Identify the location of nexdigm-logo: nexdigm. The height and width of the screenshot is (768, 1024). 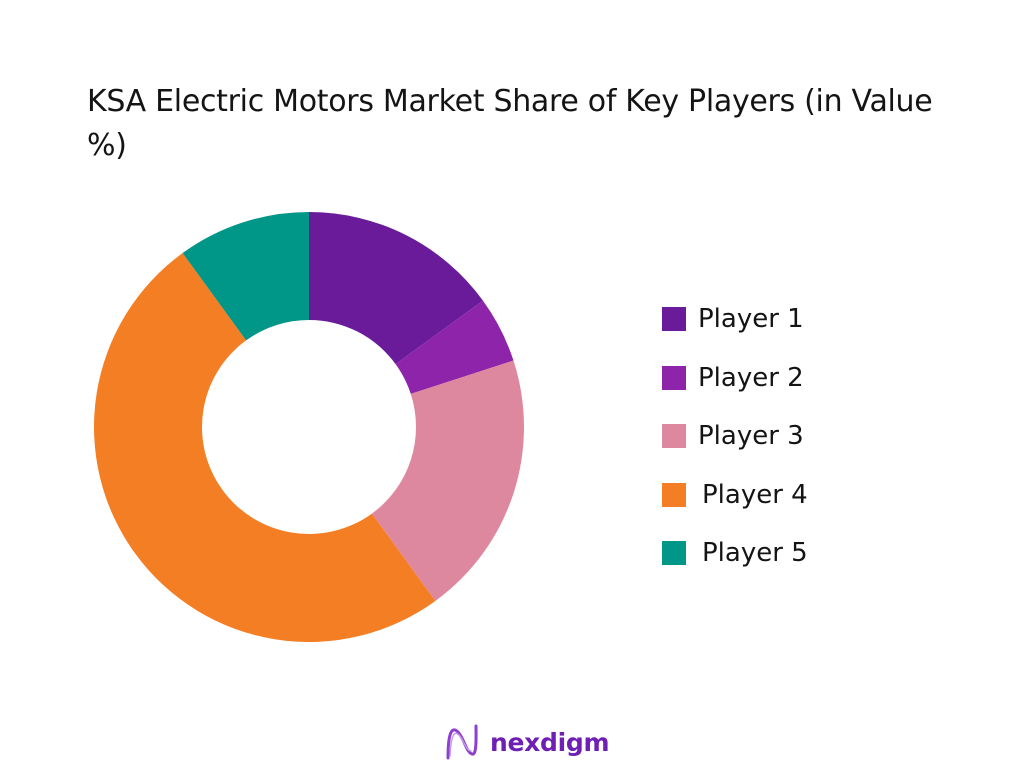
(527, 742).